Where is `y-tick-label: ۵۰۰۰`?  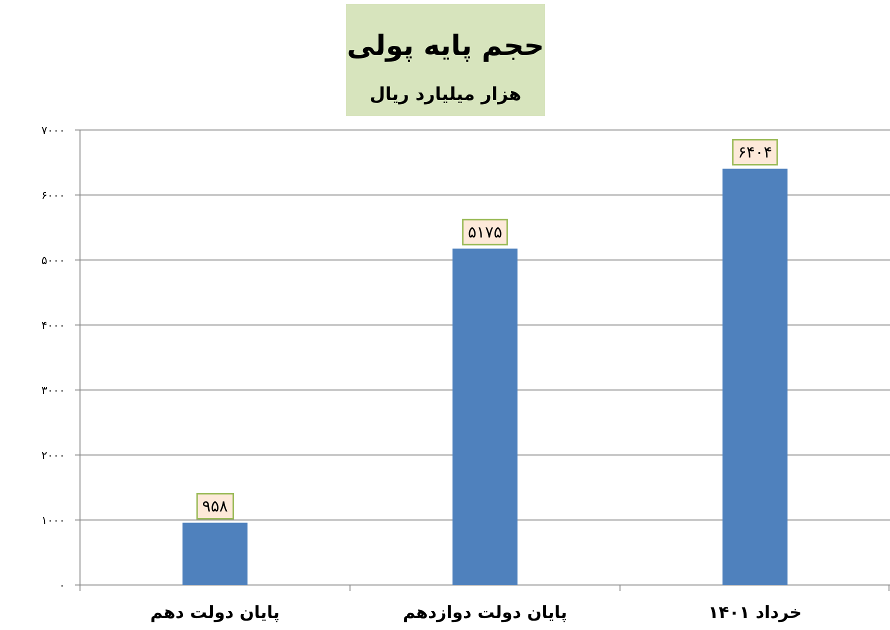 y-tick-label: ۵۰۰۰ is located at coordinates (53, 260).